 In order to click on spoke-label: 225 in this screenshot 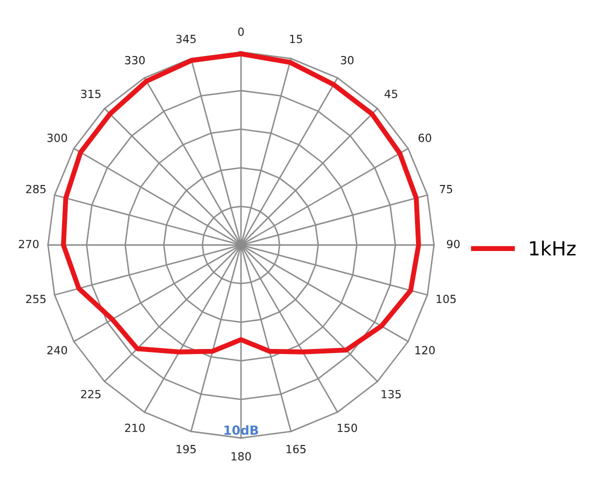, I will do `click(91, 394)`.